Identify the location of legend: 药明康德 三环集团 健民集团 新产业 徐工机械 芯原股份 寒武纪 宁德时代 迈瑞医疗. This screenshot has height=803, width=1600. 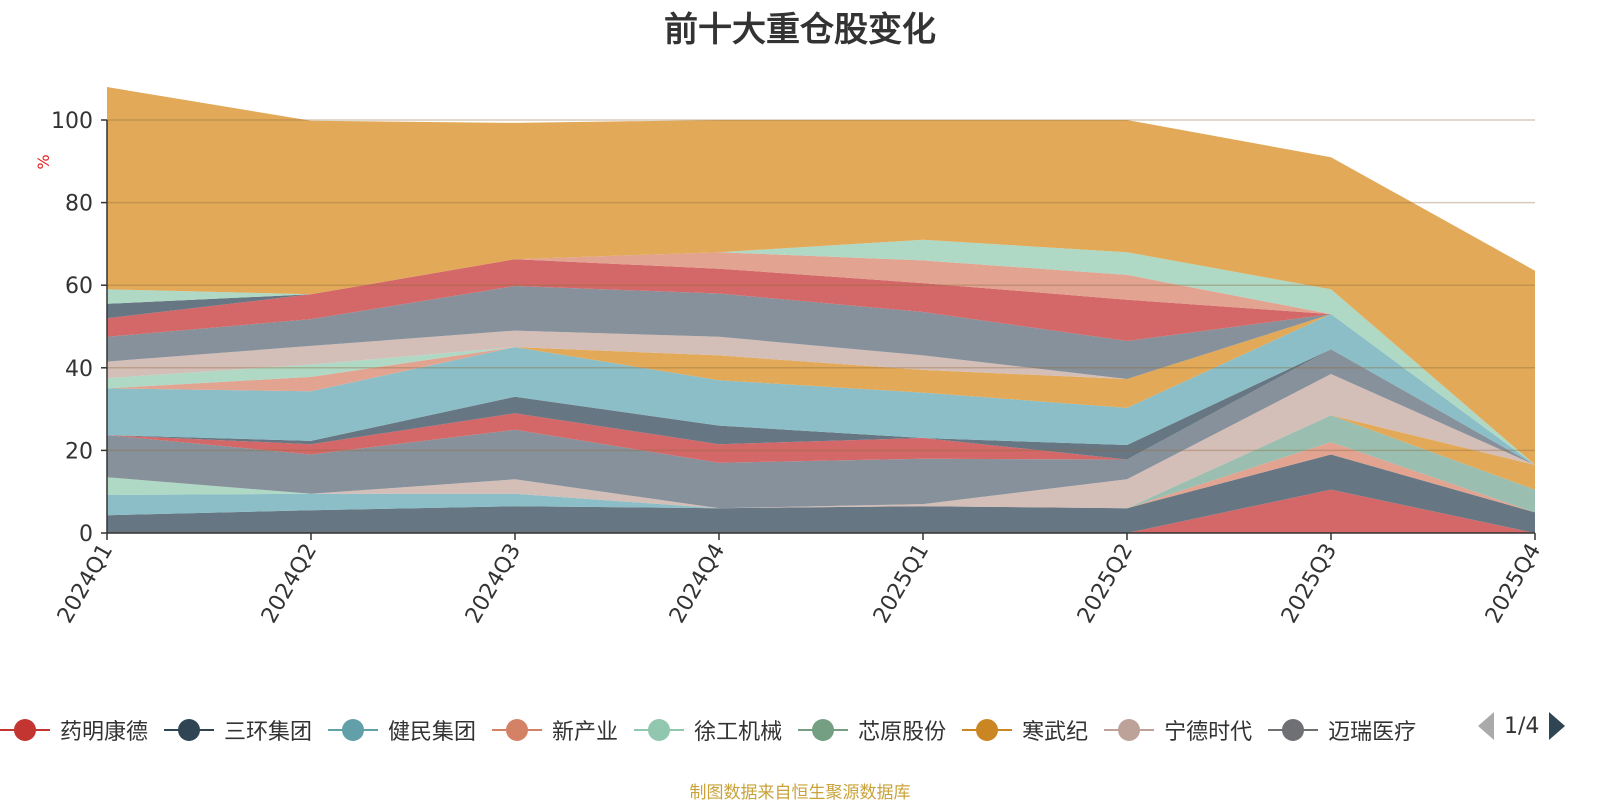
(735, 730).